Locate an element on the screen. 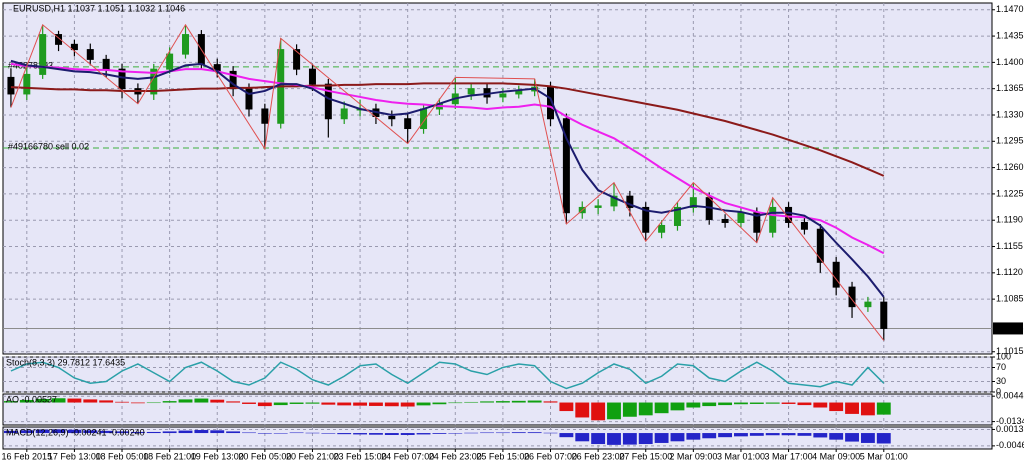  x-tick-label: 19 Feb 13:00 is located at coordinates (217, 456).